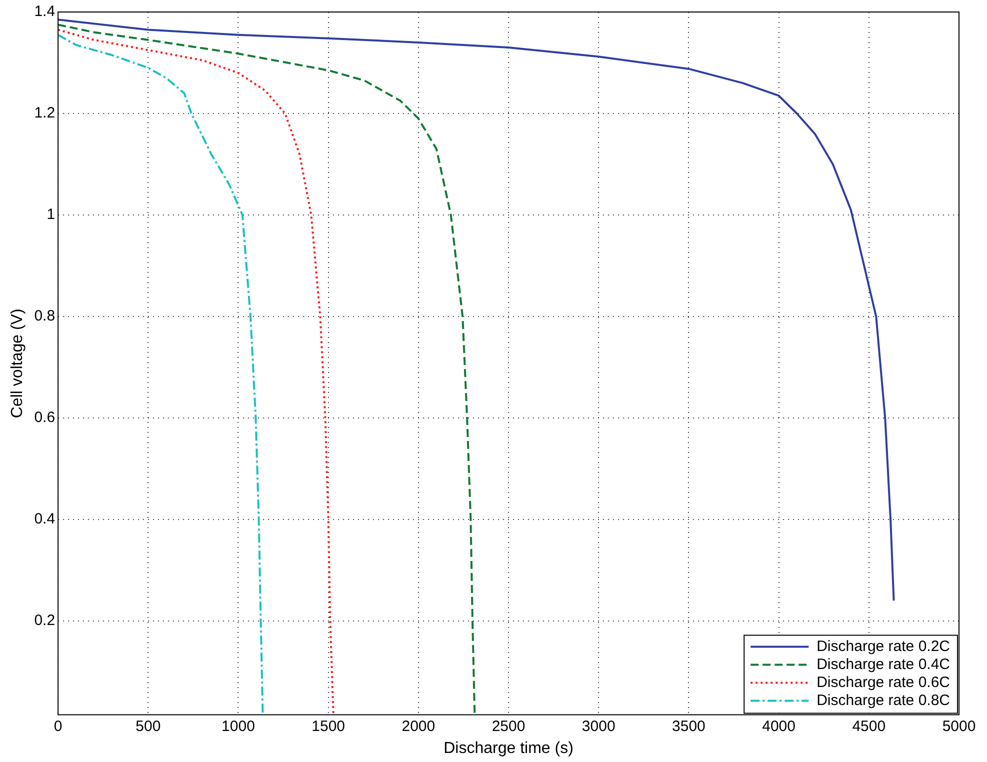  I want to click on legend-label: Discharge rate 0.4C, so click(883, 664).